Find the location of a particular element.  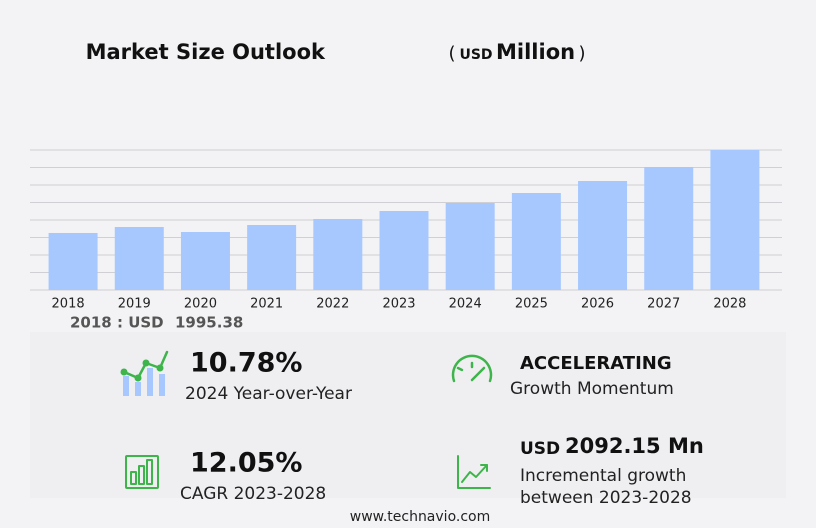

x-tick-label: 2025 is located at coordinates (531, 304).